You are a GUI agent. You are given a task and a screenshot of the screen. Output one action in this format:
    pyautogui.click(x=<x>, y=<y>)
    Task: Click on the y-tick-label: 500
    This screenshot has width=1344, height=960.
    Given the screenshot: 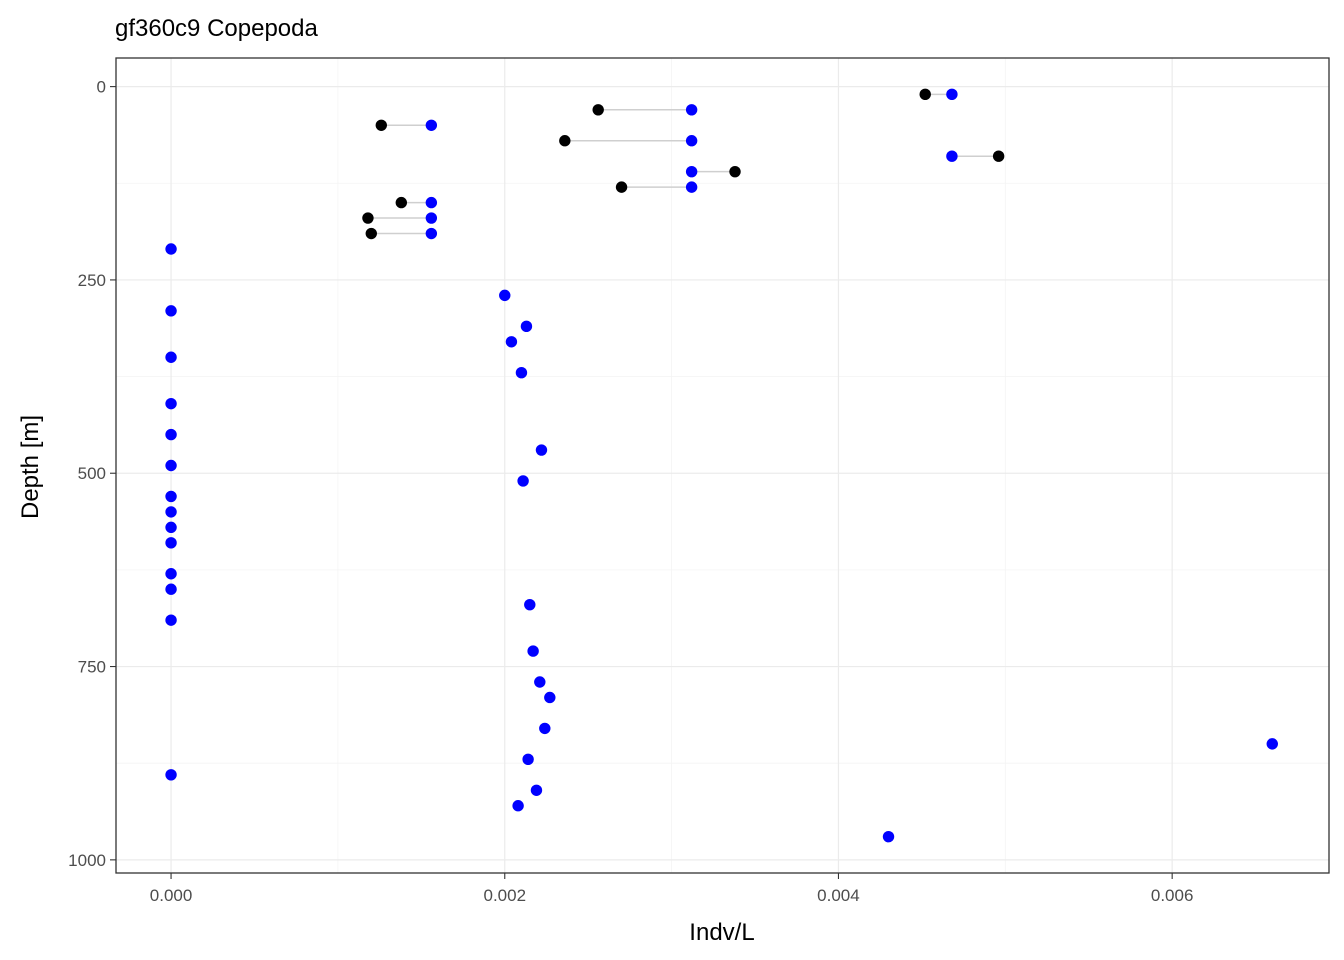 What is the action you would take?
    pyautogui.click(x=92, y=473)
    